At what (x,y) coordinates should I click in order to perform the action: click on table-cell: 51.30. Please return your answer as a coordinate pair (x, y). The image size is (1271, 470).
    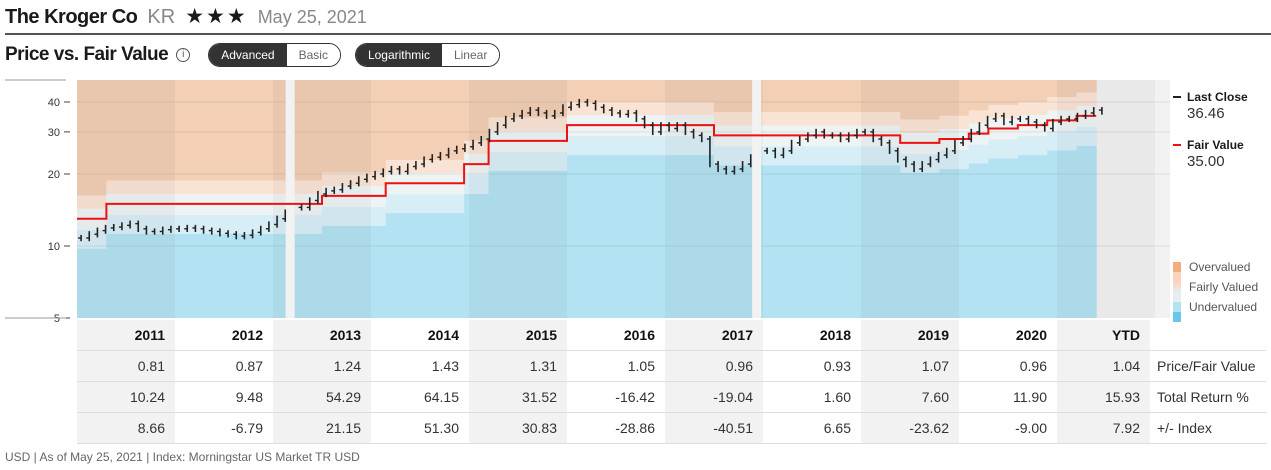
    Looking at the image, I should click on (420, 428).